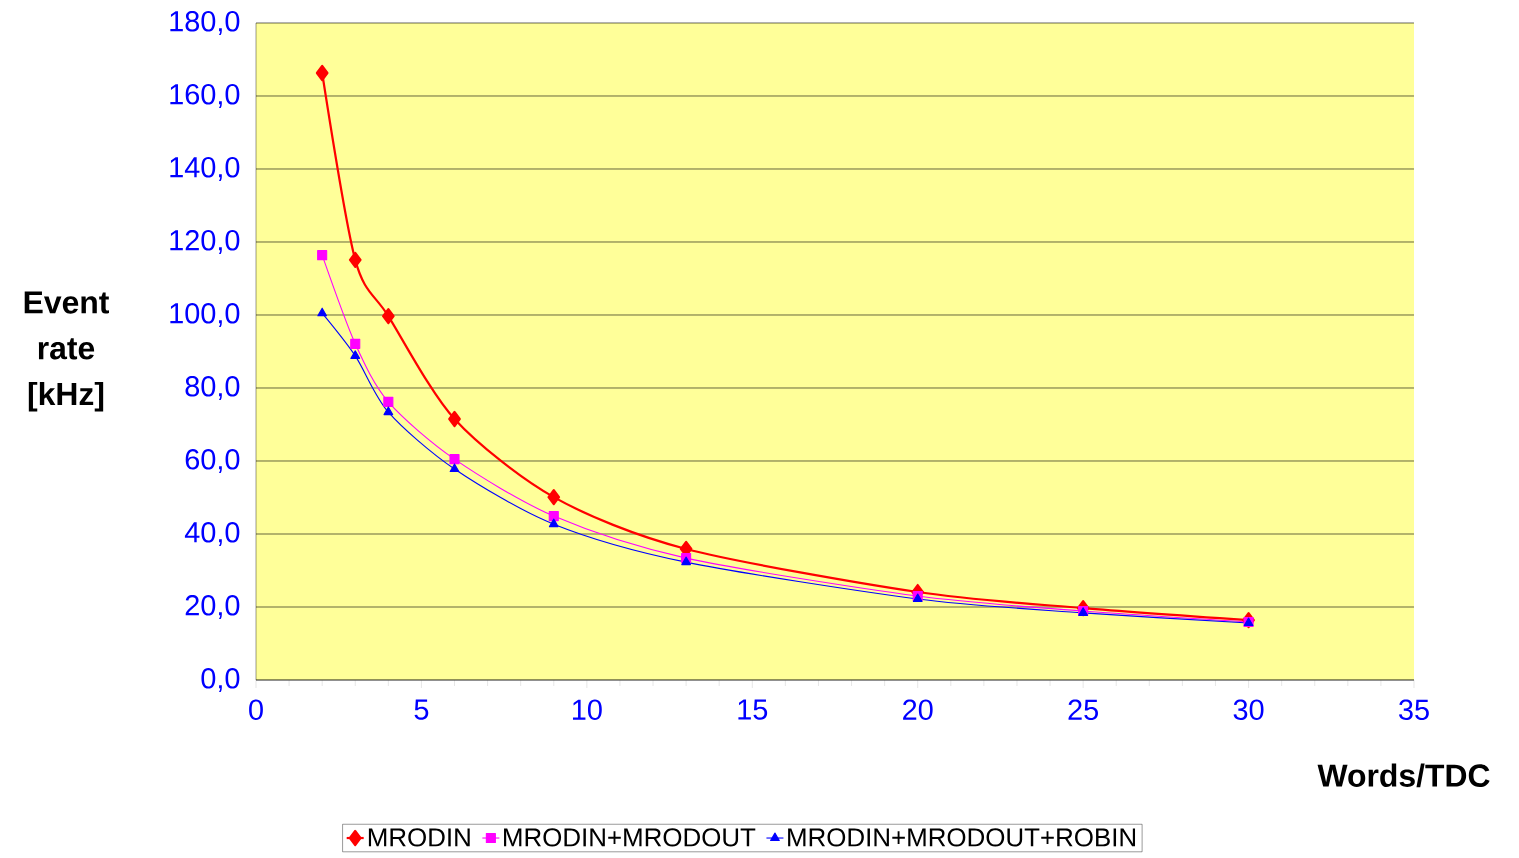 The image size is (1519, 858). What do you see at coordinates (205, 23) in the screenshot?
I see `y-tick-label: 180,0` at bounding box center [205, 23].